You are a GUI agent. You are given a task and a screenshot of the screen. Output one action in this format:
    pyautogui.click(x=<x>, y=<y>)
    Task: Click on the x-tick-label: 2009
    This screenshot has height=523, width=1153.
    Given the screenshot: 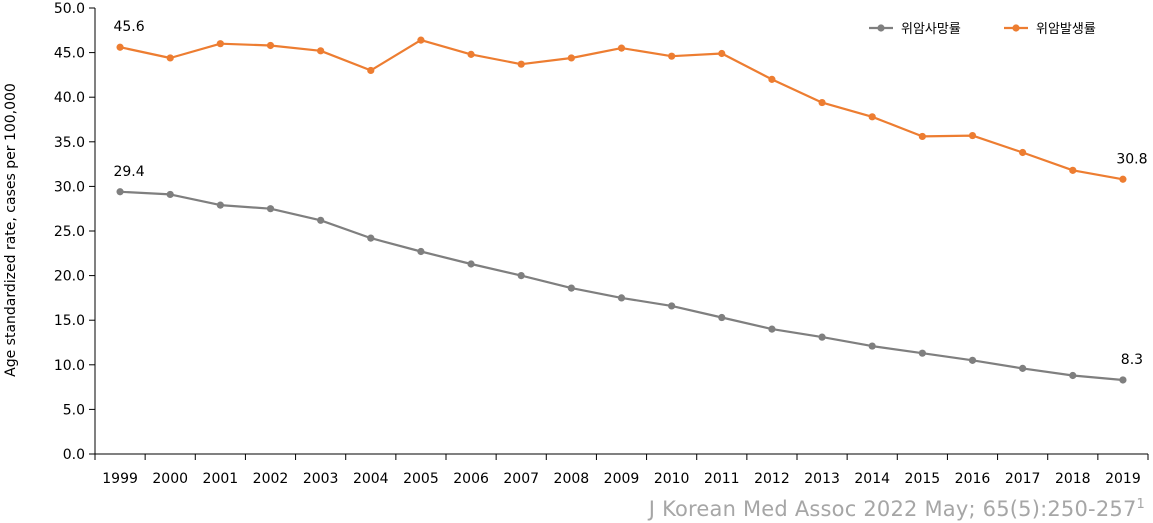 What is the action you would take?
    pyautogui.click(x=622, y=479)
    